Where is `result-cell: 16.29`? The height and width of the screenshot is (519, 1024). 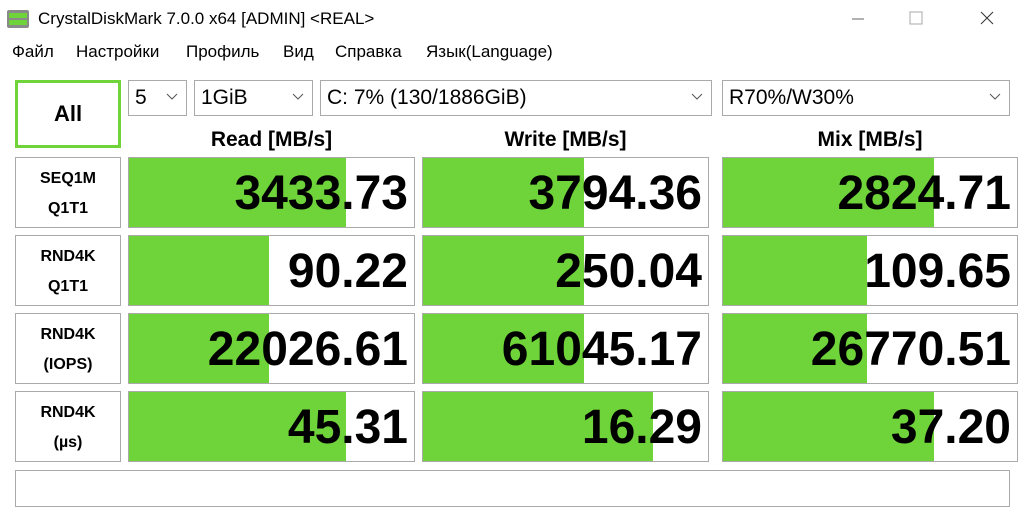
result-cell: 16.29 is located at coordinates (565, 426).